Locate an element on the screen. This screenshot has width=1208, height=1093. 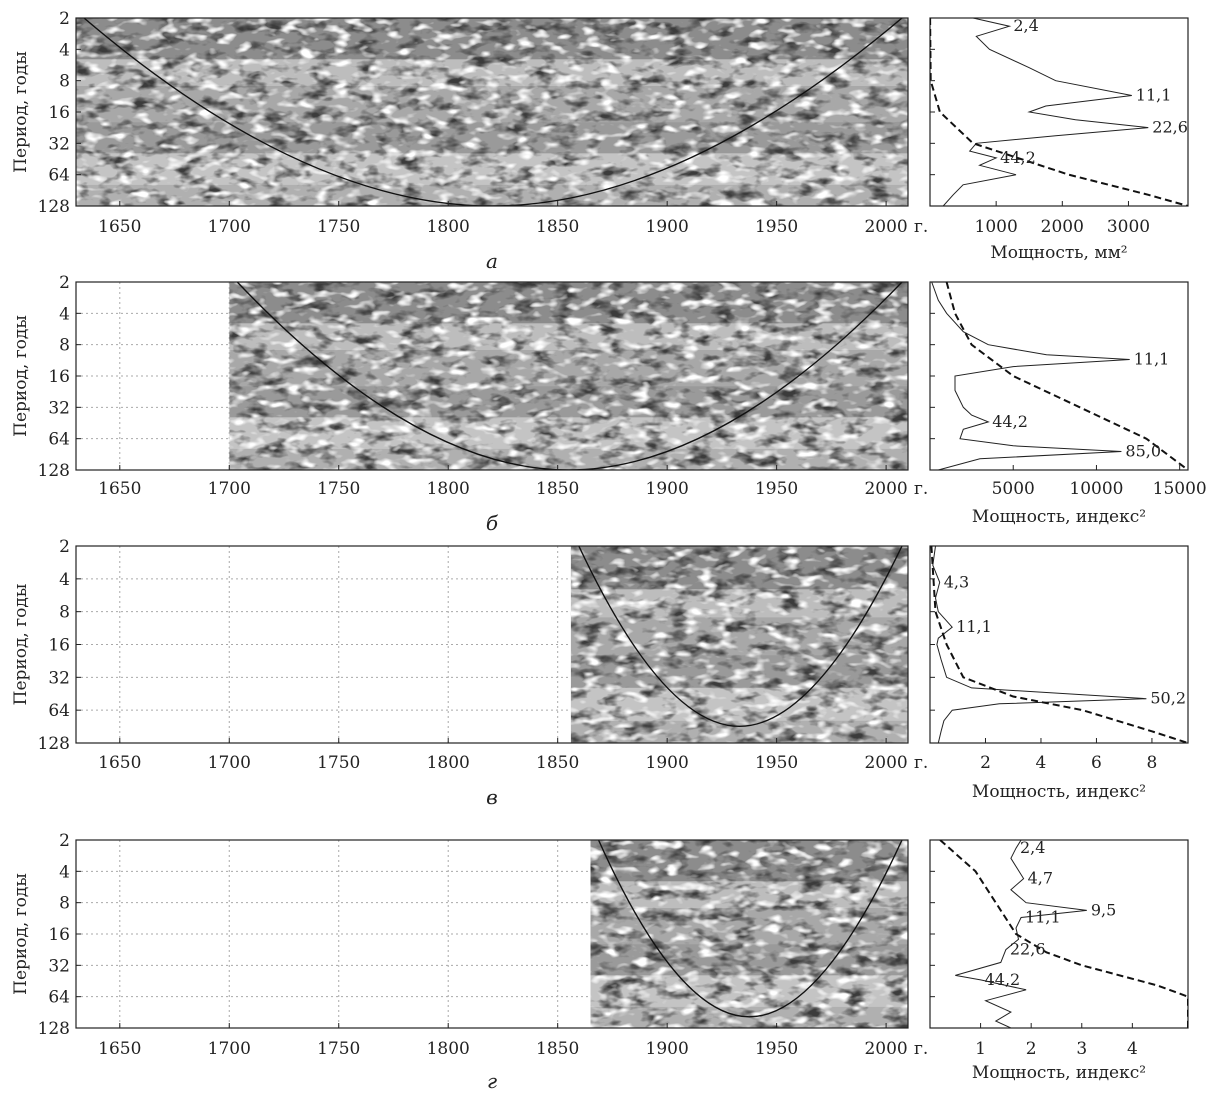
panel-letter: а is located at coordinates (492, 261).